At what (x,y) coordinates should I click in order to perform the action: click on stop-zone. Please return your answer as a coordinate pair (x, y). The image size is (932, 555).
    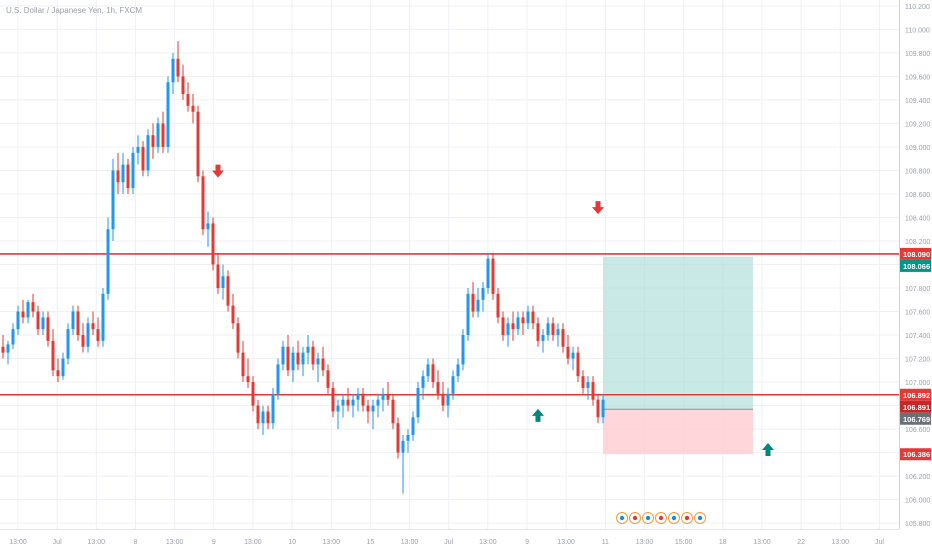
    Looking at the image, I should click on (678, 432).